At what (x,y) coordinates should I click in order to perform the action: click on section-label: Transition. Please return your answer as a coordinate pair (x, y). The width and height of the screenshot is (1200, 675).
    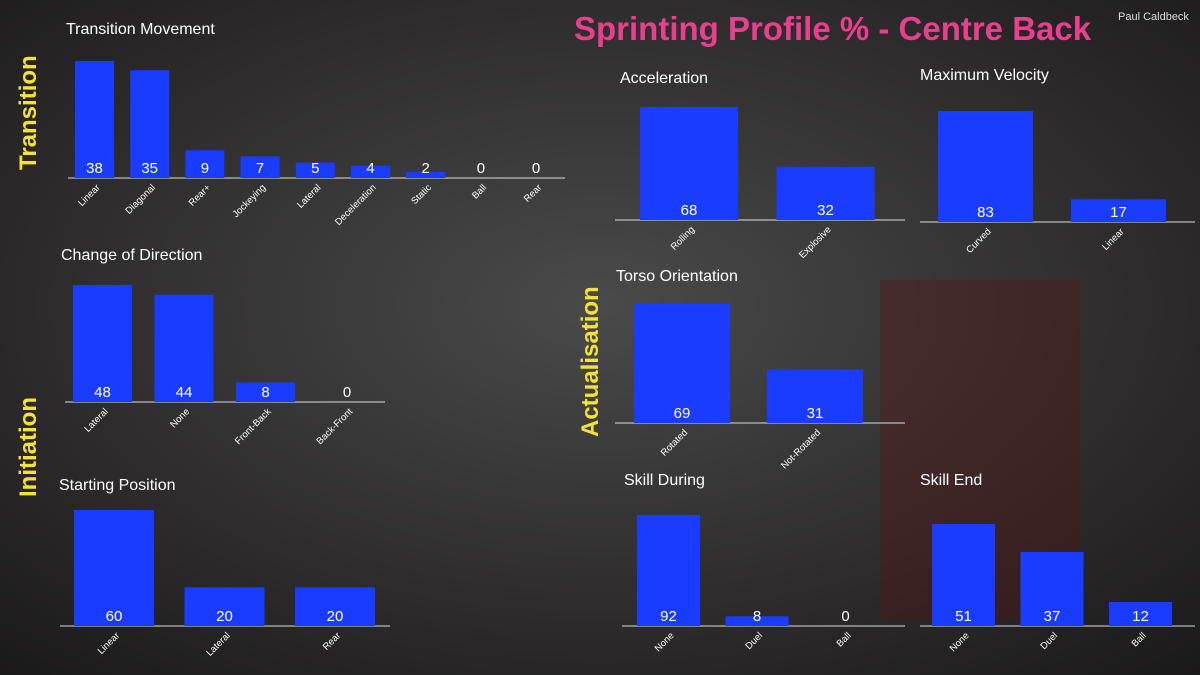
    Looking at the image, I should click on (28, 112).